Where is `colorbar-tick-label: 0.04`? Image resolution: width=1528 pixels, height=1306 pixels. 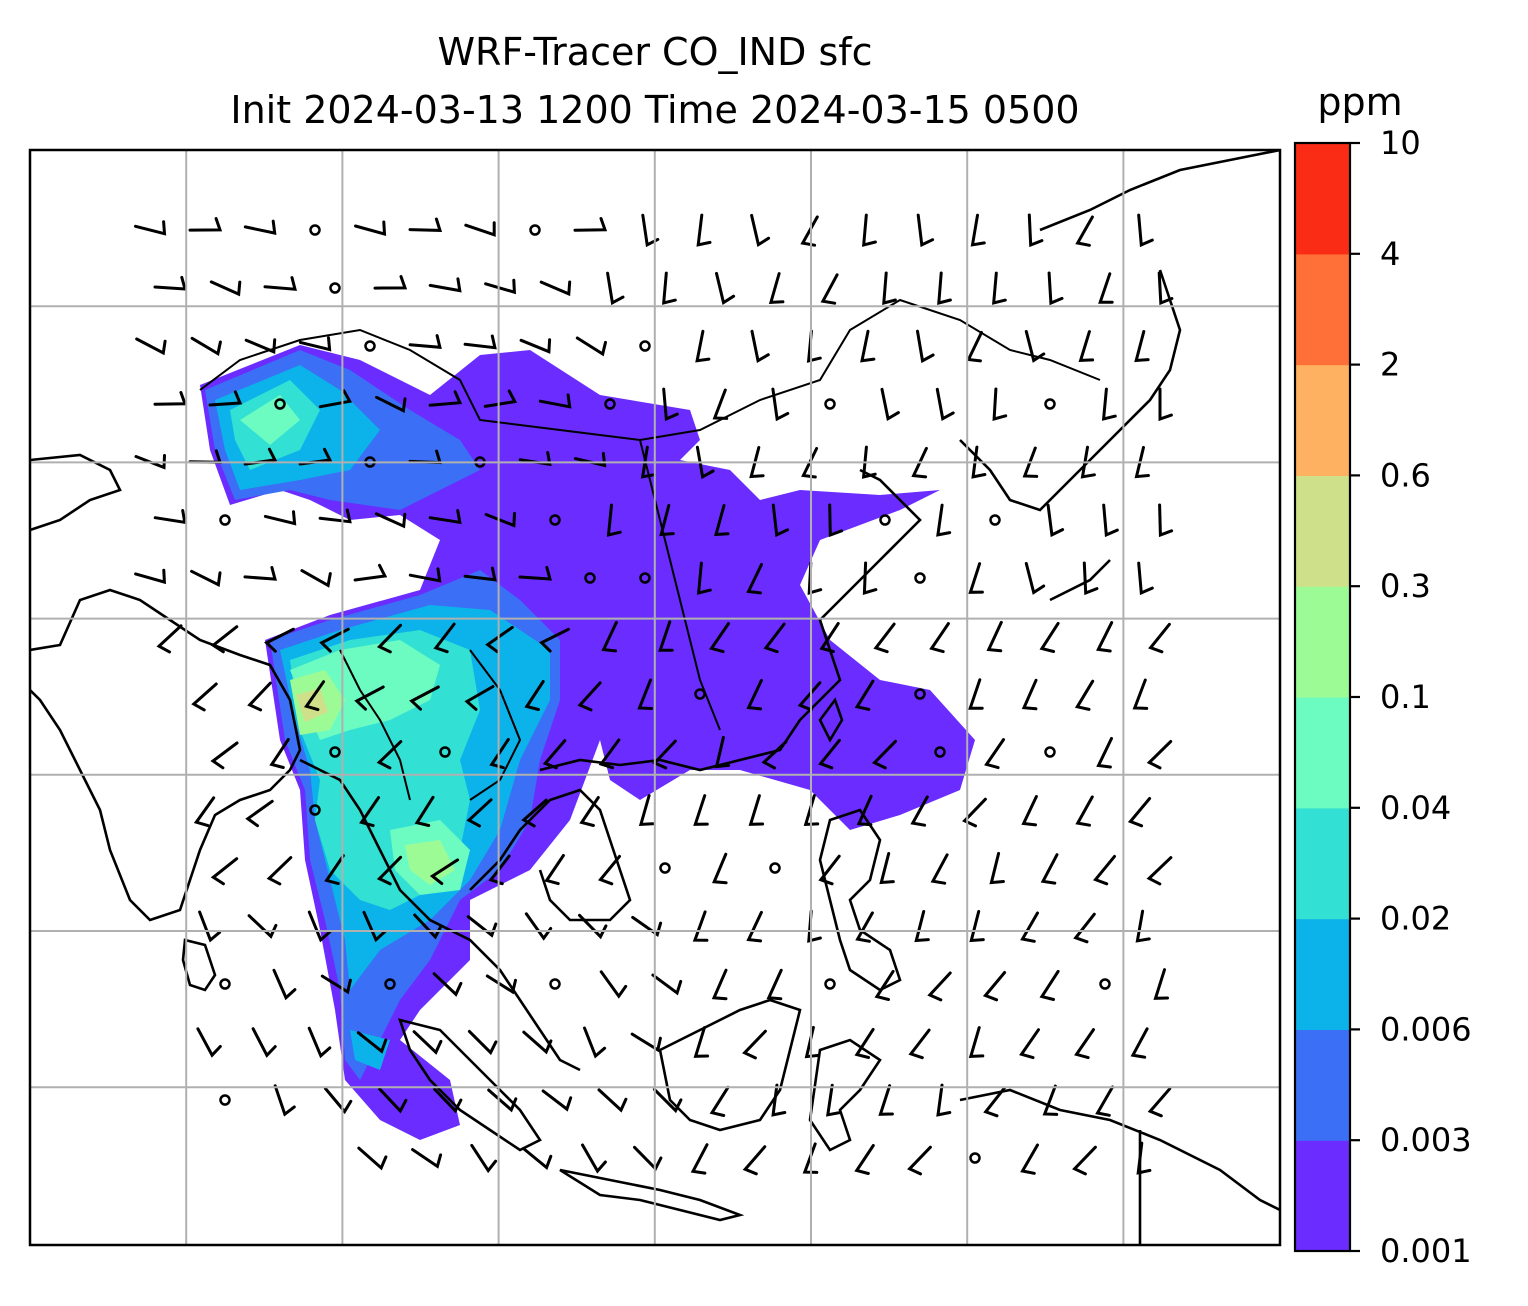
colorbar-tick-label: 0.04 is located at coordinates (1415, 808).